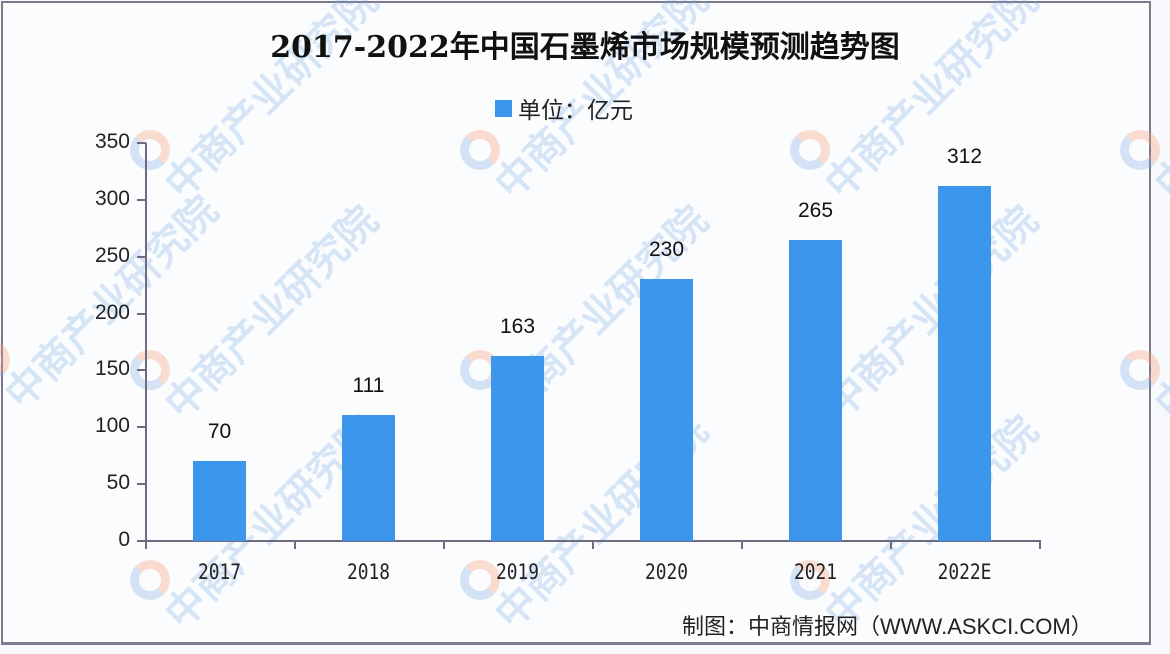  Describe the element at coordinates (517, 448) in the screenshot. I see `bar-2019` at that location.